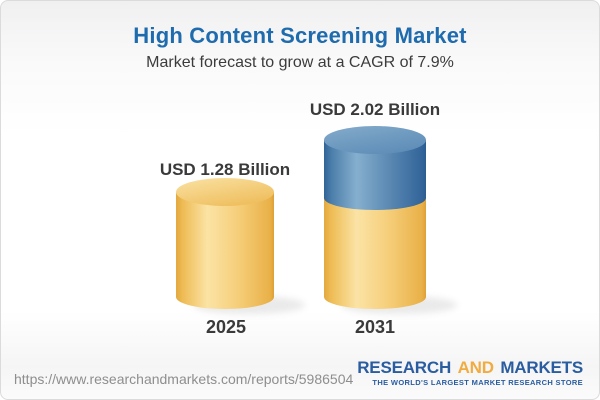 Image resolution: width=600 pixels, height=400 pixels. What do you see at coordinates (300, 35) in the screenshot?
I see `page-title: High Content Screening Market` at bounding box center [300, 35].